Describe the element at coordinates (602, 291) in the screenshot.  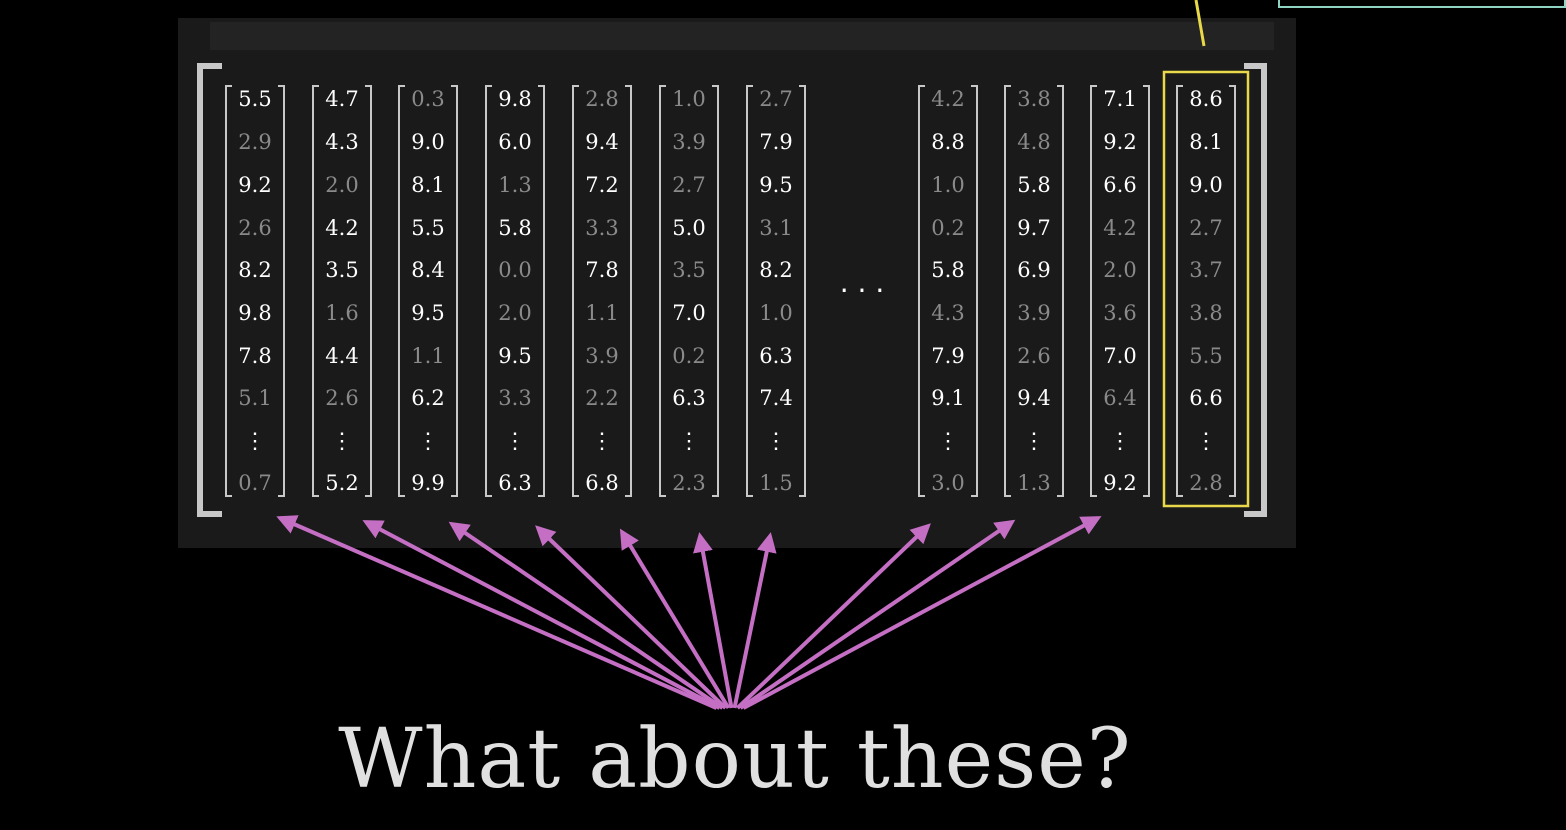
I see `column-vector-5: 2.8 9.4 7.2 3.3 7.8 1.1 3.9 2.2 ⋮ 6.8` at that location.